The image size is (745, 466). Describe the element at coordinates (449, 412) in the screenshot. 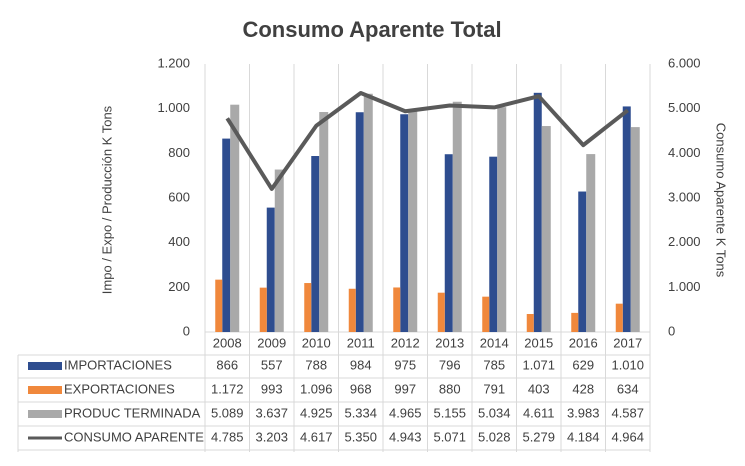

I see `table-value: 5.155` at that location.